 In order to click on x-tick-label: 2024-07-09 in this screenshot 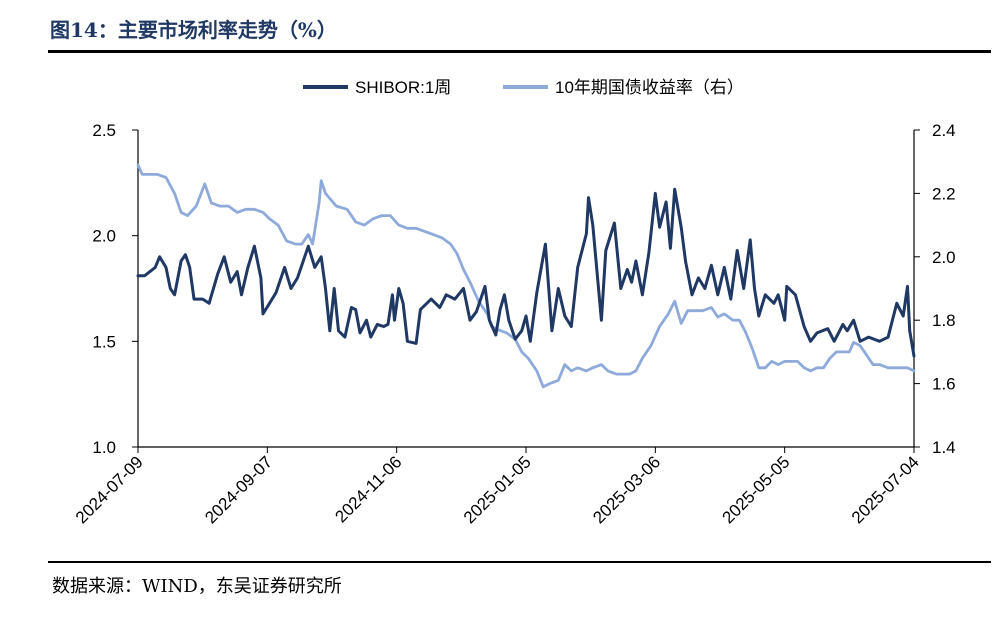, I will do `click(109, 489)`.